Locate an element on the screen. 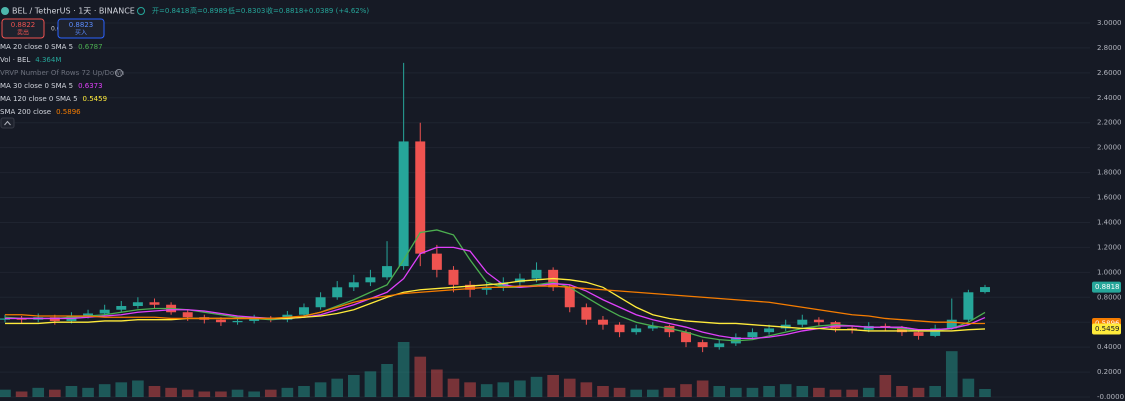 The width and height of the screenshot is (1125, 401). y-tick-label: 1.6000 is located at coordinates (1109, 198).